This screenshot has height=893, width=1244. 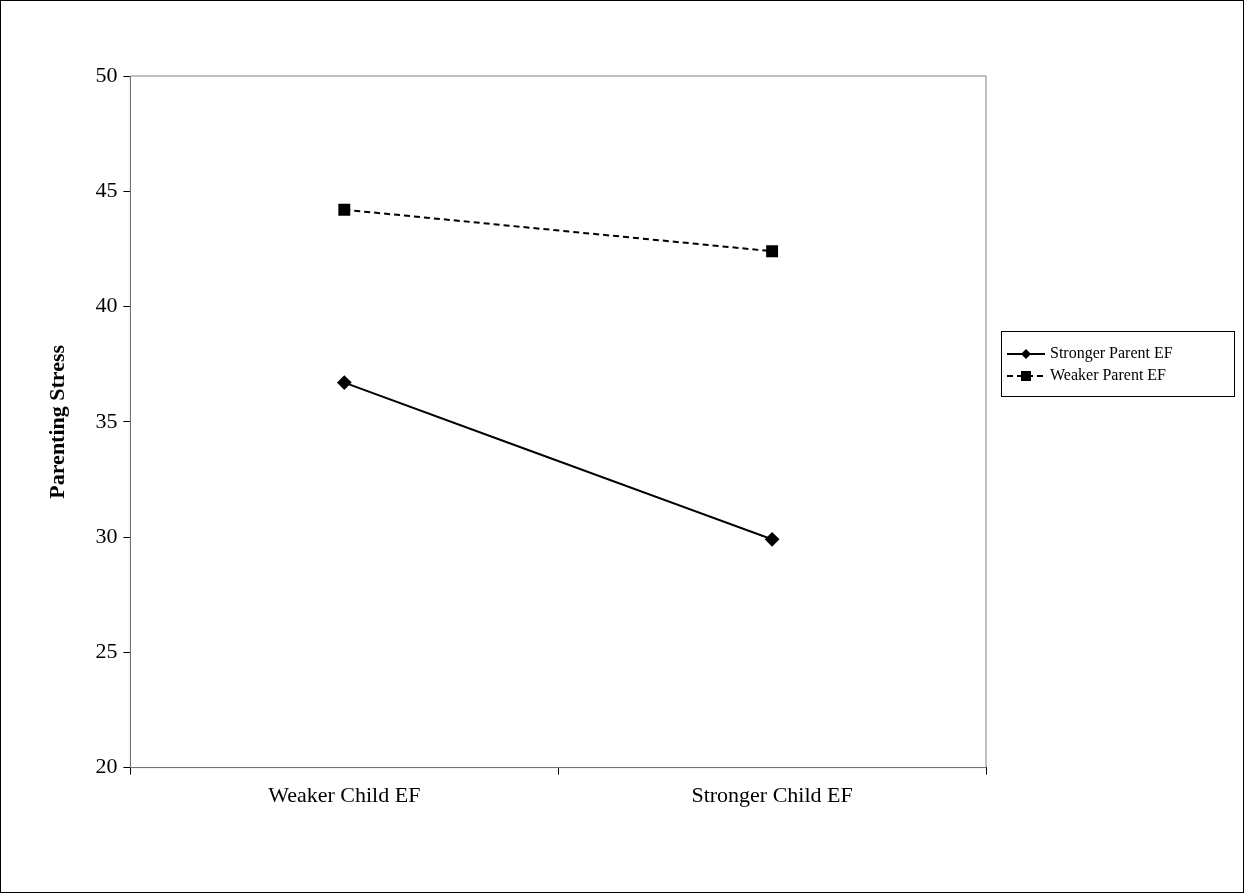 What do you see at coordinates (56, 421) in the screenshot?
I see `y-axis-title: Parenting Stress` at bounding box center [56, 421].